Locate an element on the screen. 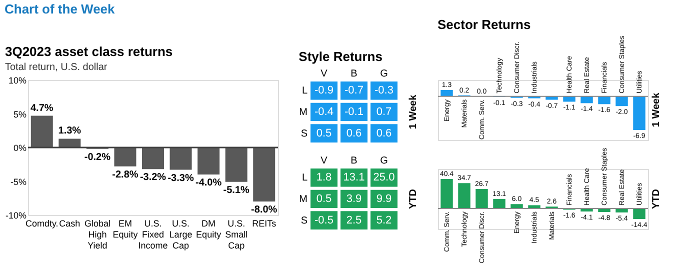 The height and width of the screenshot is (275, 700). chart-subtitle: Total return, U.S. dollar is located at coordinates (56, 67).